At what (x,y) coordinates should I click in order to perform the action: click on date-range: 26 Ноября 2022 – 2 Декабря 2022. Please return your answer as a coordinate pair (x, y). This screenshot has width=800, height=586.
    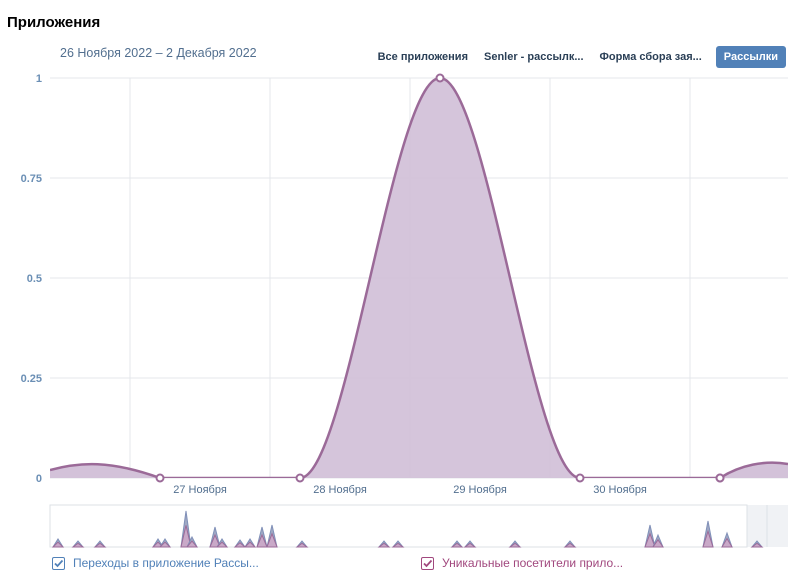
    Looking at the image, I should click on (158, 53).